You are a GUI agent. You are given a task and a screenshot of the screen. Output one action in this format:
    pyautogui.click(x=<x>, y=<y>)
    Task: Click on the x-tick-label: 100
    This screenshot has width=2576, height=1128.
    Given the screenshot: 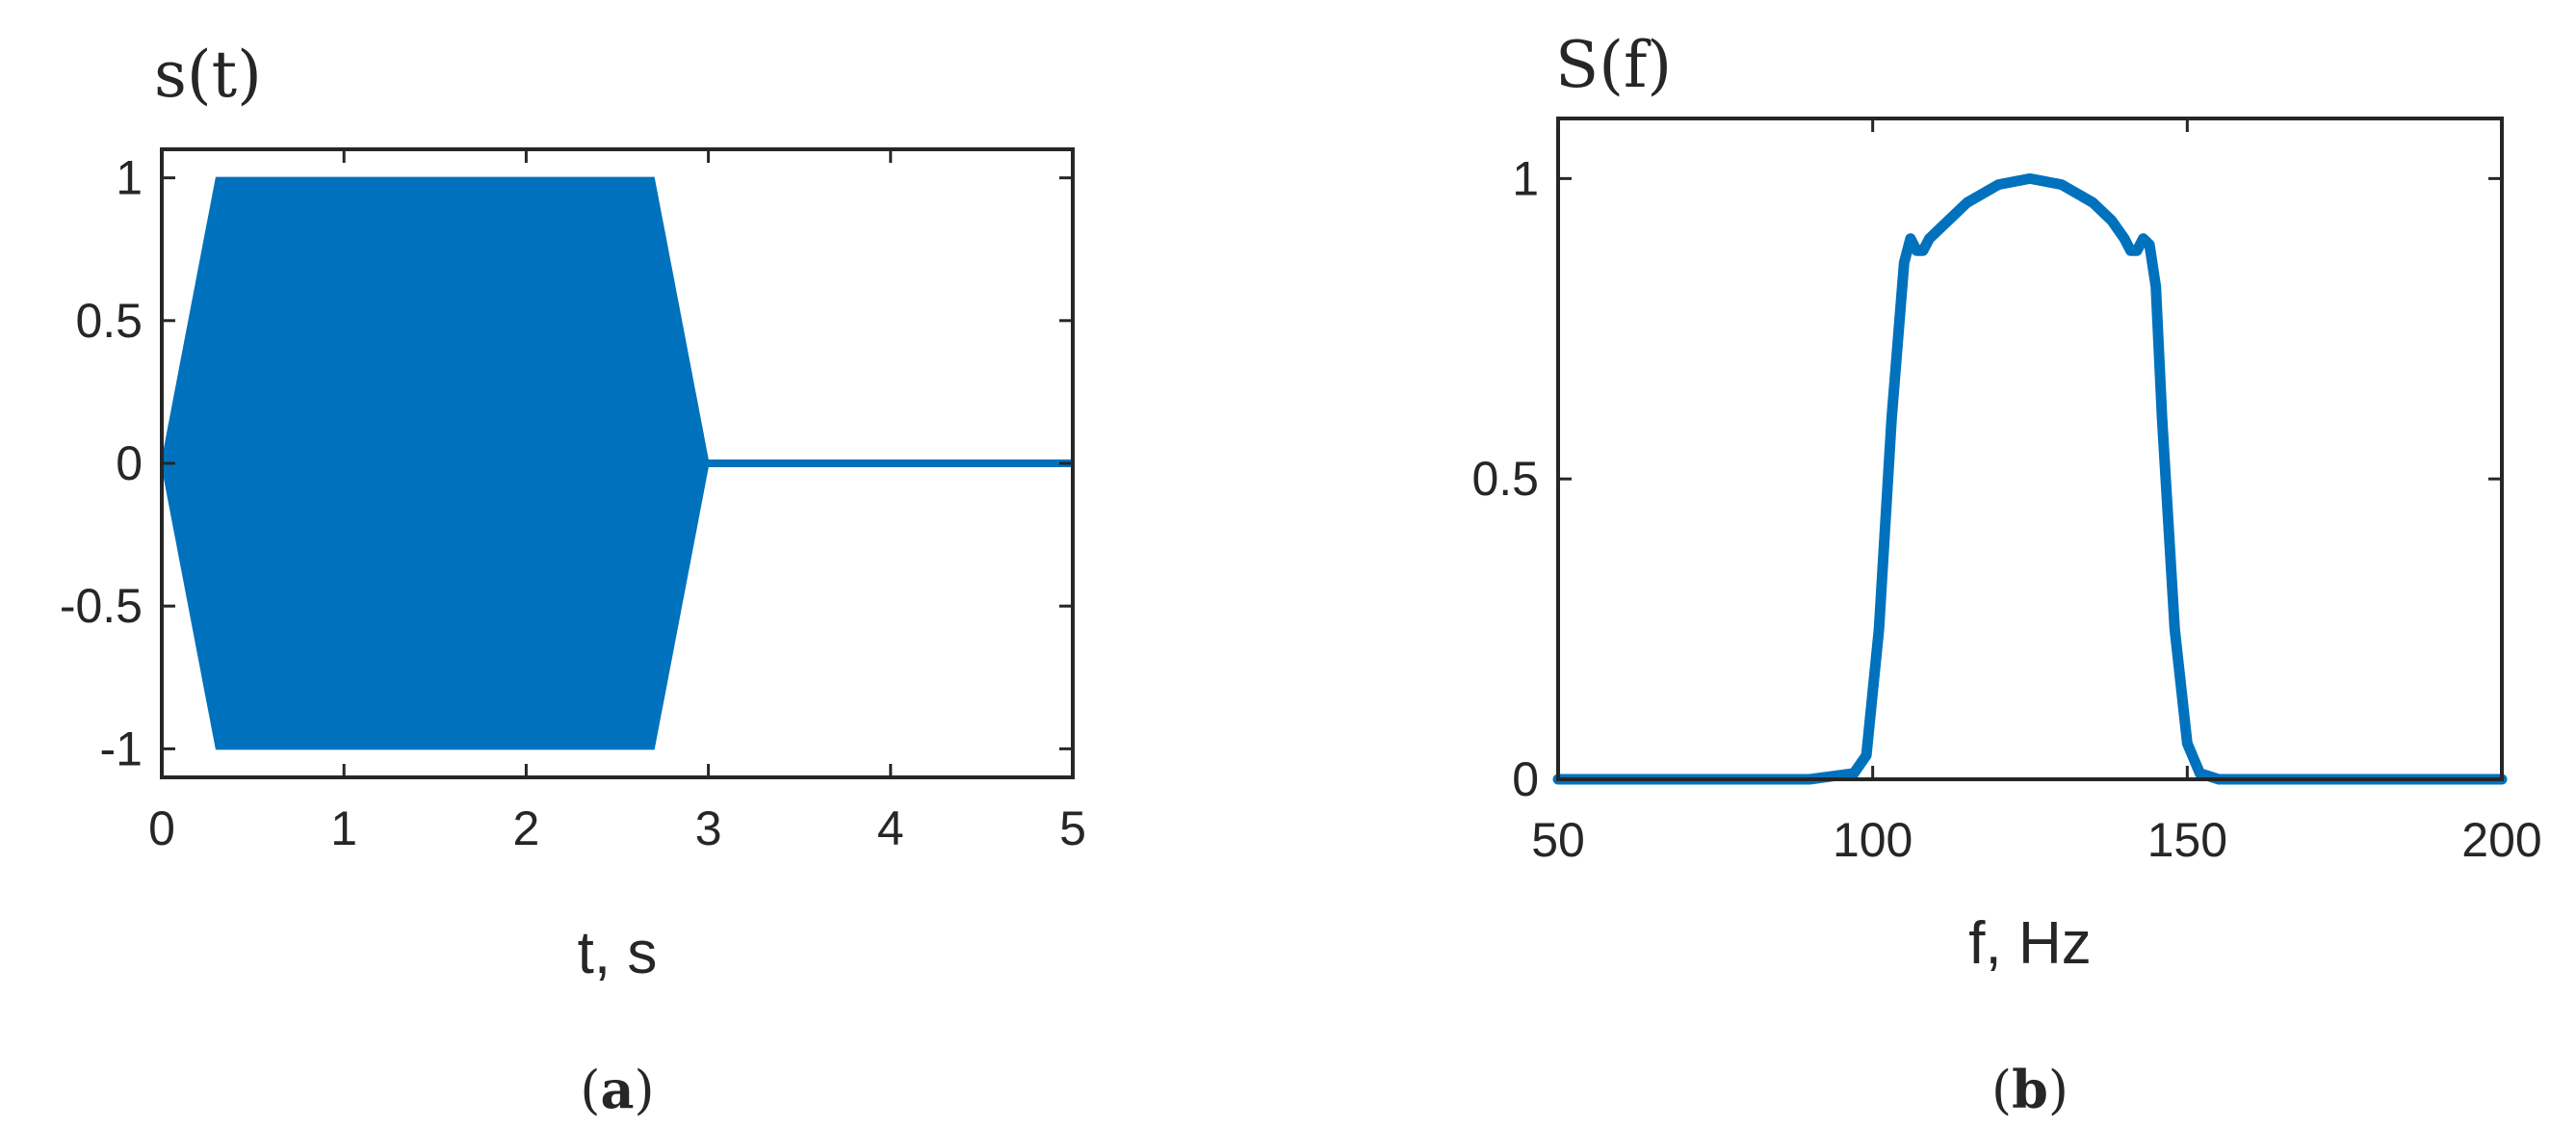 What is the action you would take?
    pyautogui.click(x=1872, y=840)
    